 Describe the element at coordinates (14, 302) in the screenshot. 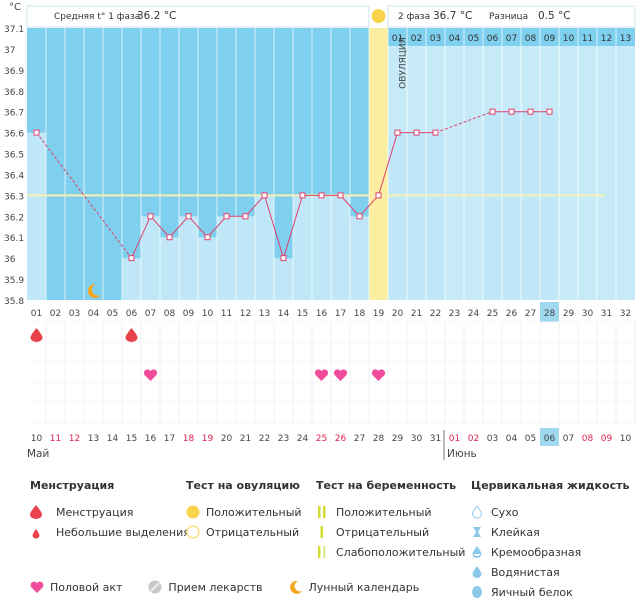

I see `y-tick-label: 35.8` at that location.